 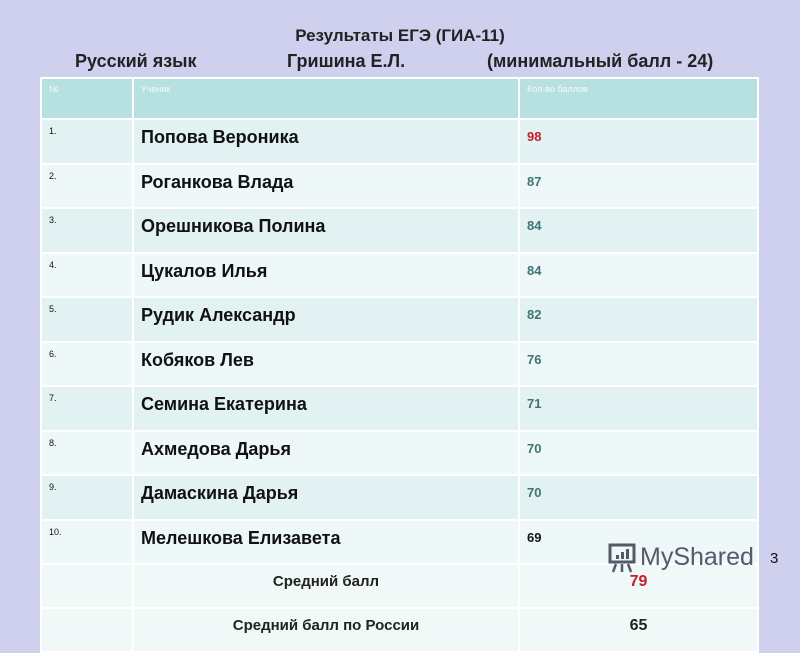 What do you see at coordinates (638, 363) in the screenshot?
I see `student-score: 76` at bounding box center [638, 363].